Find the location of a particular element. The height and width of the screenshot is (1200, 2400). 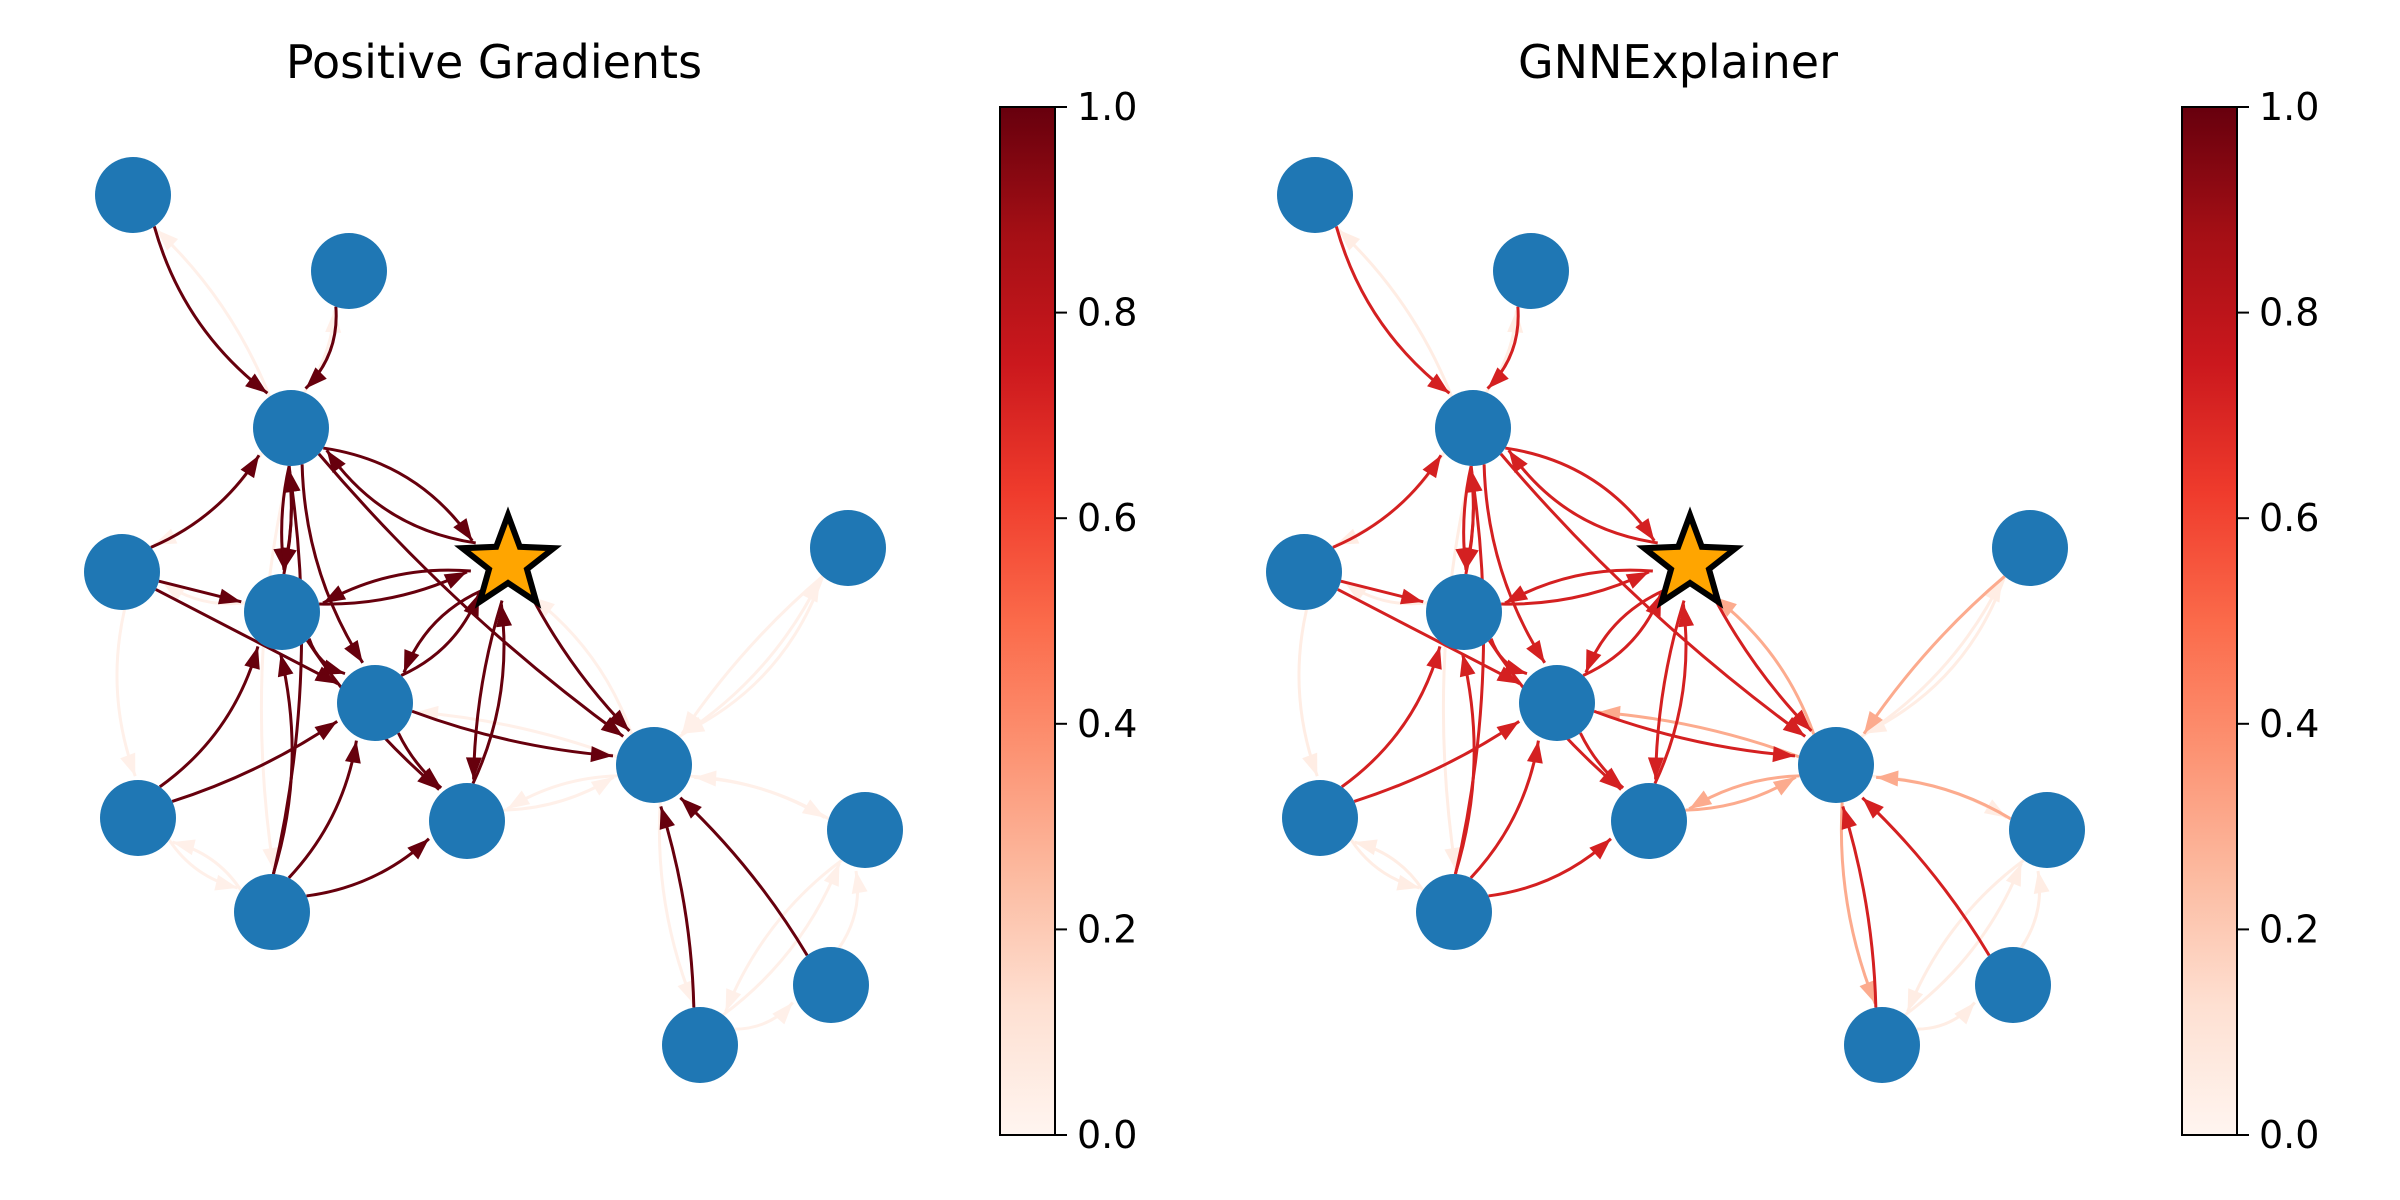

colorbar: 0.0 0.2 0.4 0.6 0.8 1.0 is located at coordinates (1068, 621).